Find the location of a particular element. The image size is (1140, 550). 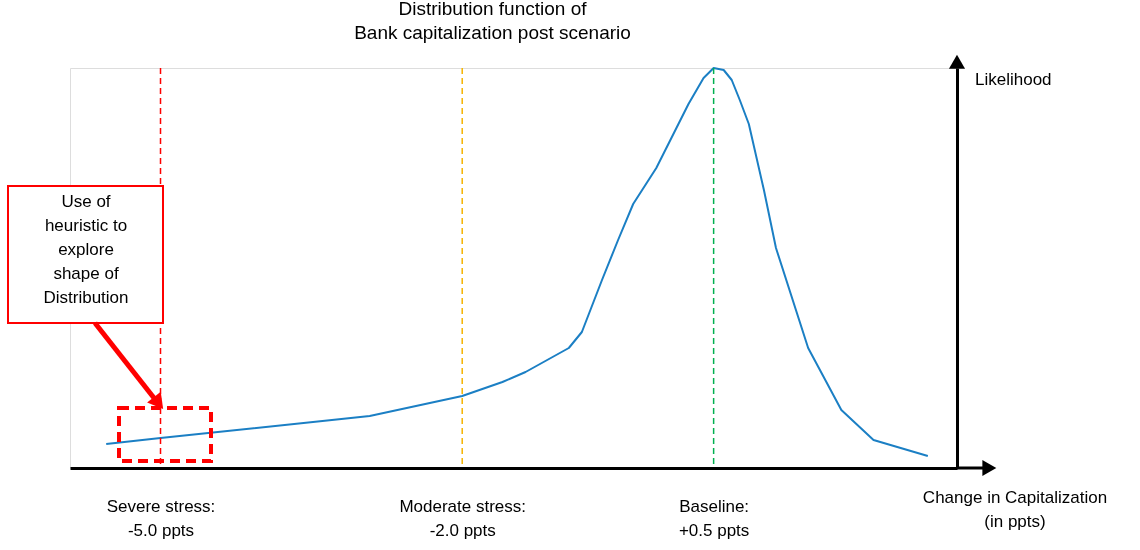

x-tick-label: Moderate stress: -2.0 ppts is located at coordinates (463, 518).